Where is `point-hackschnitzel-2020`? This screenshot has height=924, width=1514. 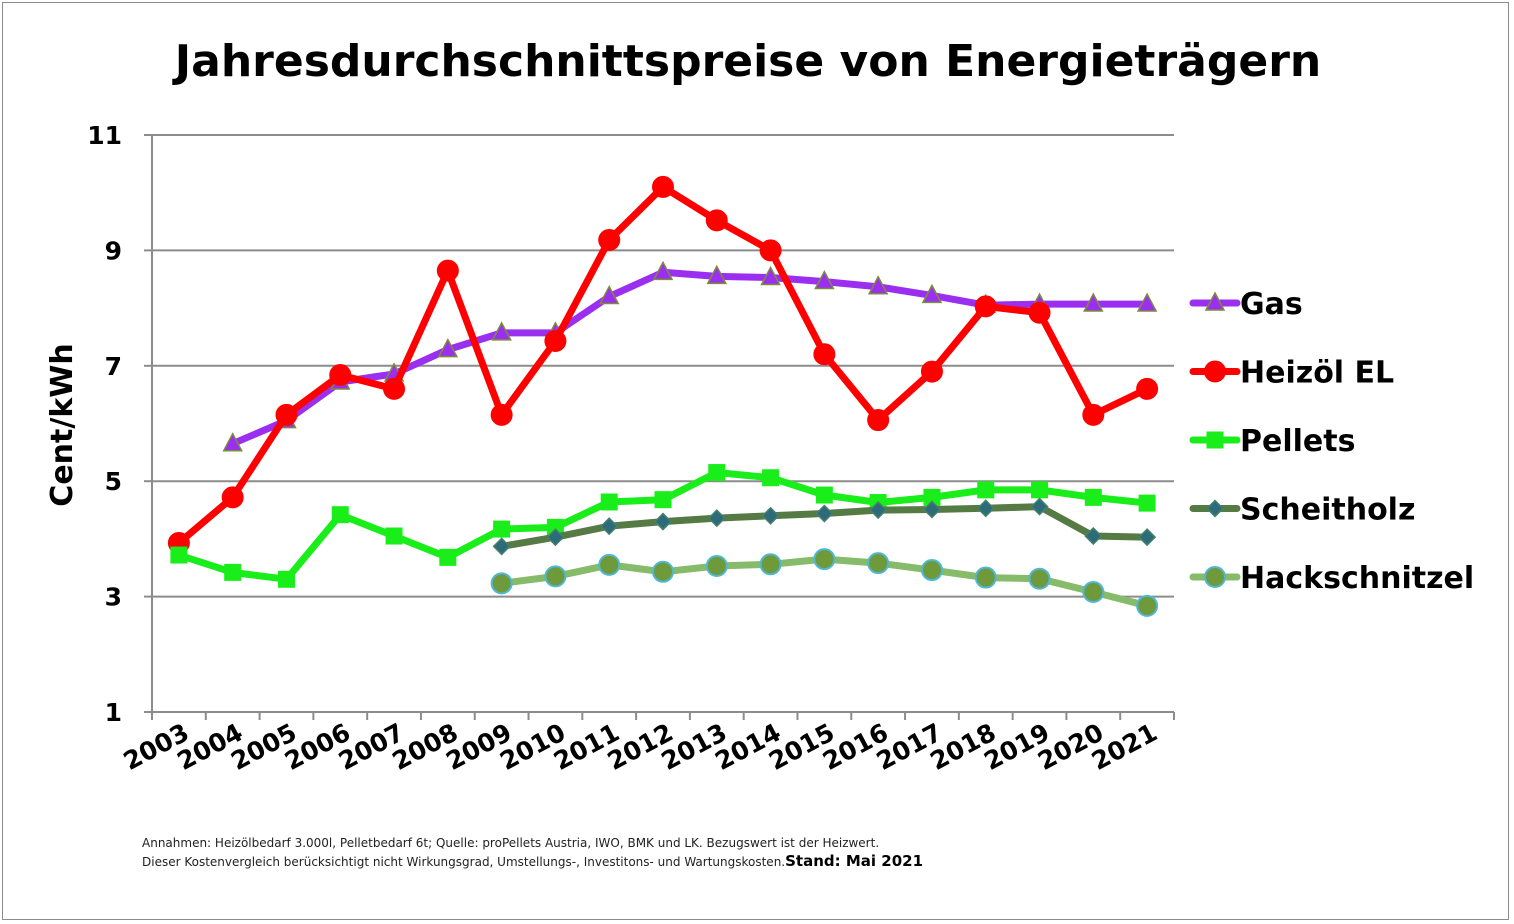 point-hackschnitzel-2020 is located at coordinates (1093, 591).